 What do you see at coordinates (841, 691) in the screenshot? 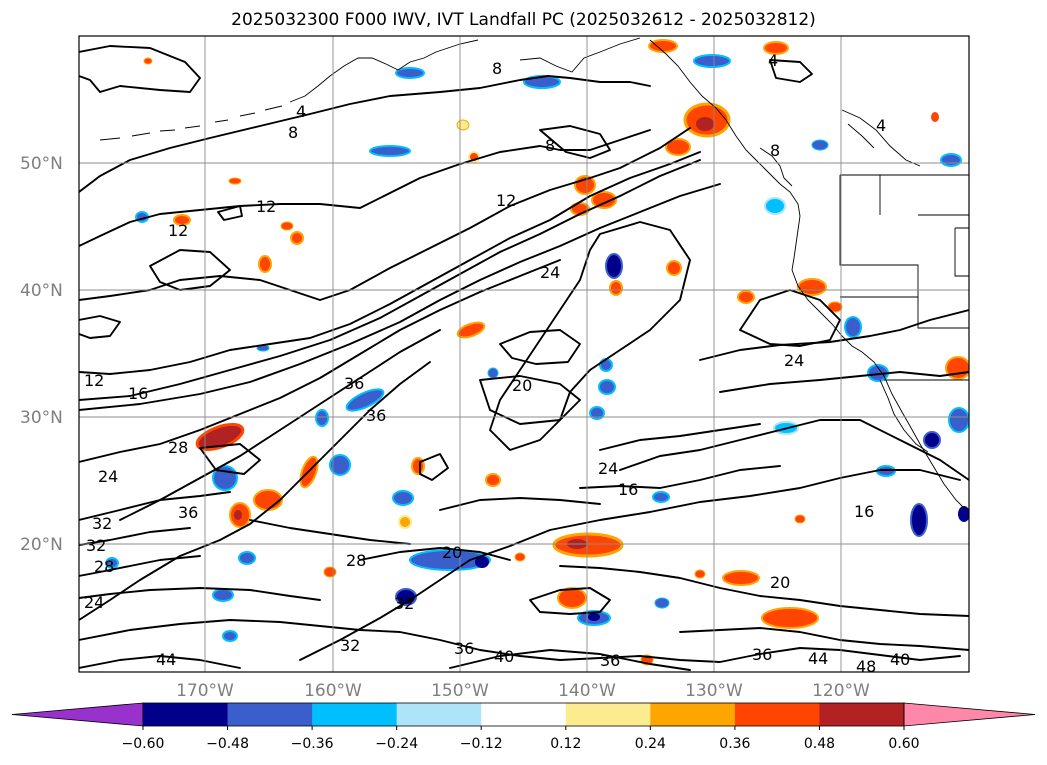
I see `lon-label-120w: 120°W` at bounding box center [841, 691].